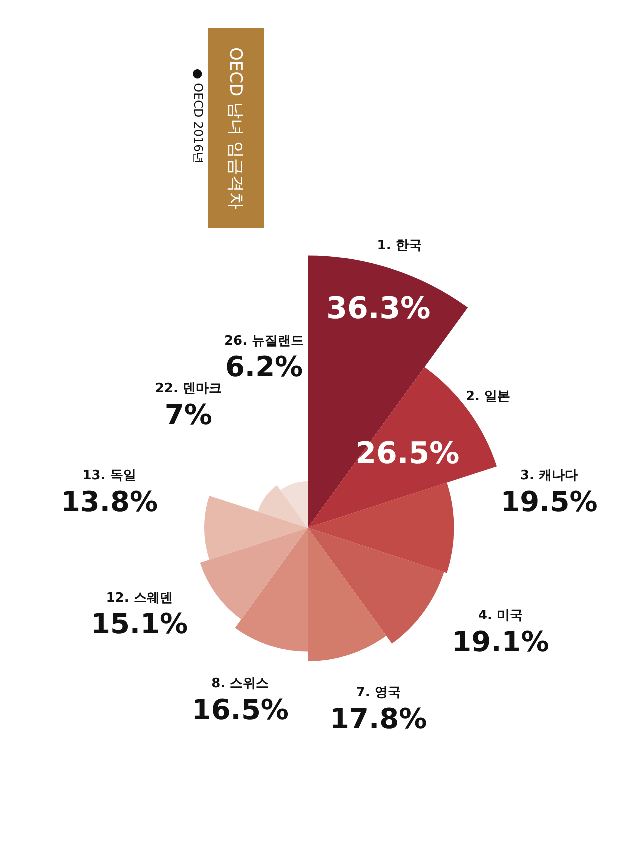 The width and height of the screenshot is (640, 853). I want to click on category-label: 8. 스위스, so click(241, 684).